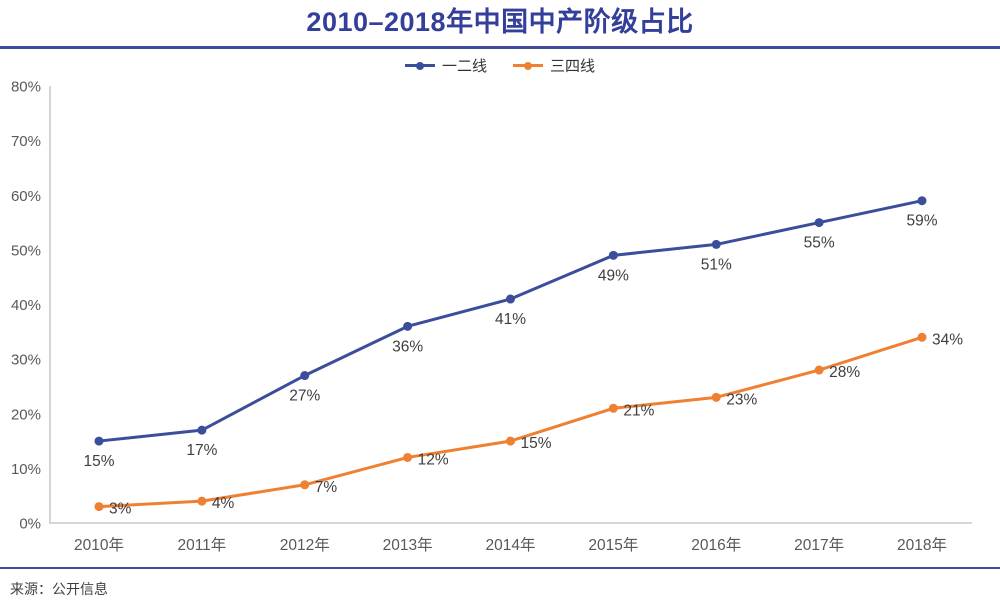  Describe the element at coordinates (819, 545) in the screenshot. I see `x-tick-label: 2017年` at that location.